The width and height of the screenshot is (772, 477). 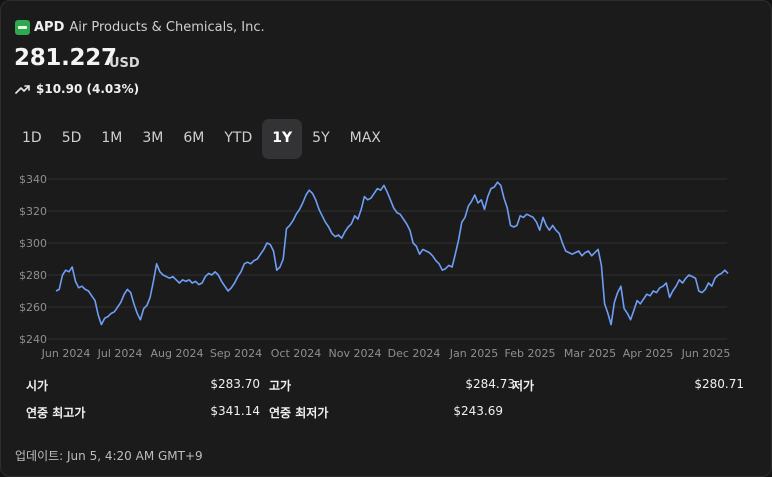 What do you see at coordinates (177, 353) in the screenshot?
I see `x-tick-label: Aug 2024` at bounding box center [177, 353].